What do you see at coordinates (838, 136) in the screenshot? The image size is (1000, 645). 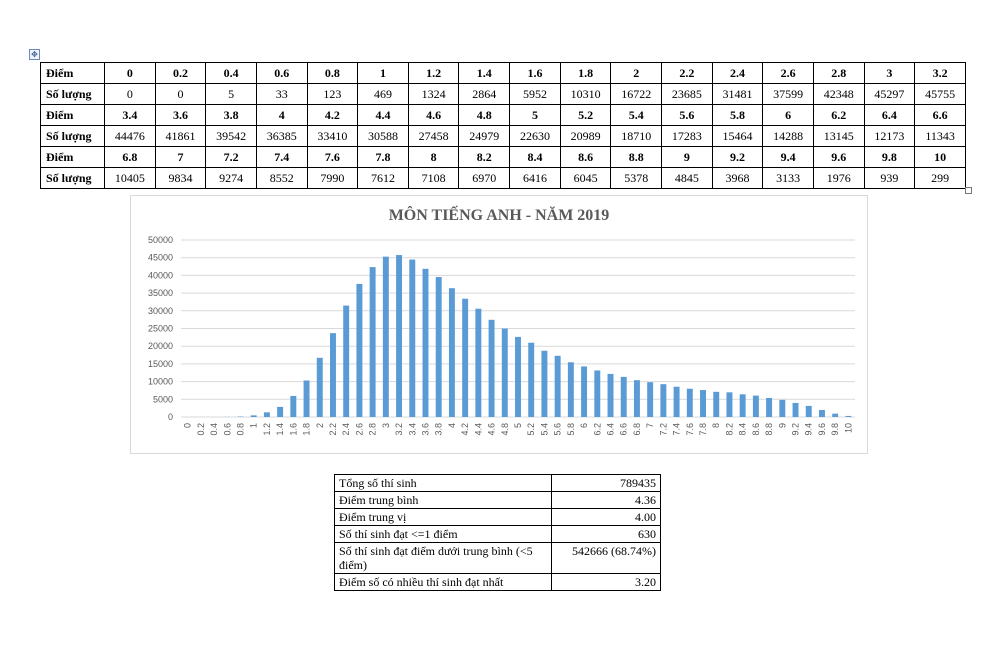 I see `count-cell: 13145` at bounding box center [838, 136].